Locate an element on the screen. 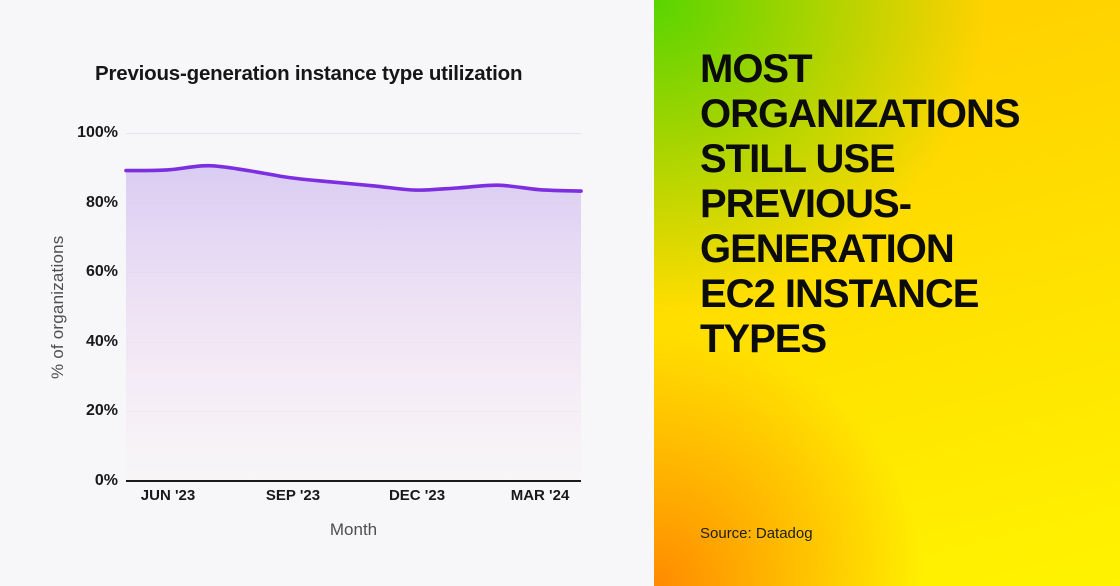 The height and width of the screenshot is (586, 1120). y-axis-tick-label: 60% is located at coordinates (101, 271).